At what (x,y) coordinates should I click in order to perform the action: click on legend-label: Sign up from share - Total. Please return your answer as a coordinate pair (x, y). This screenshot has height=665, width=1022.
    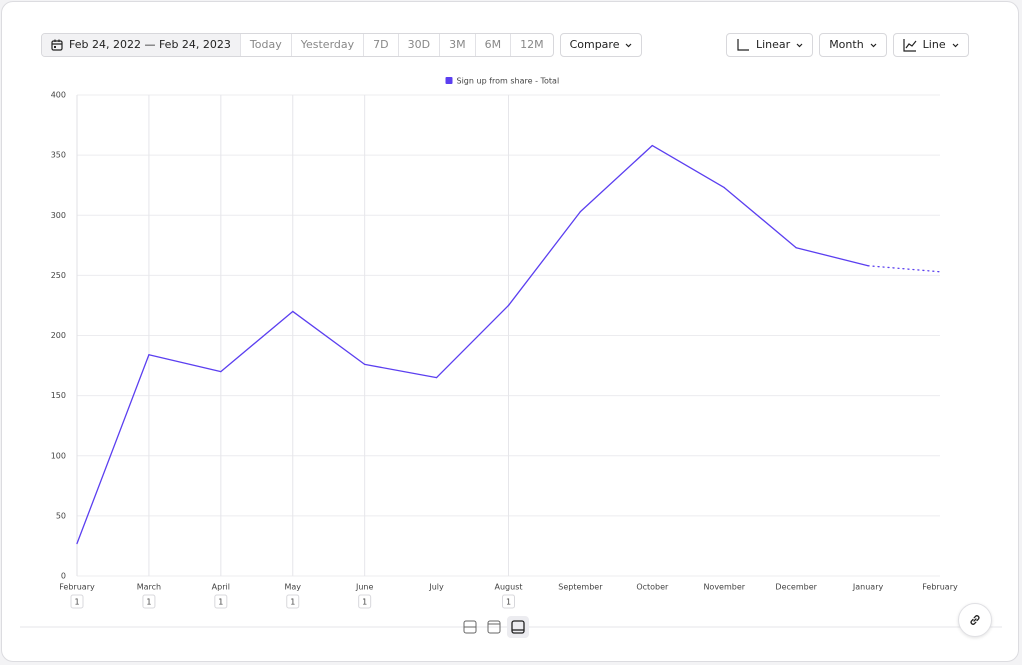
    Looking at the image, I should click on (508, 81).